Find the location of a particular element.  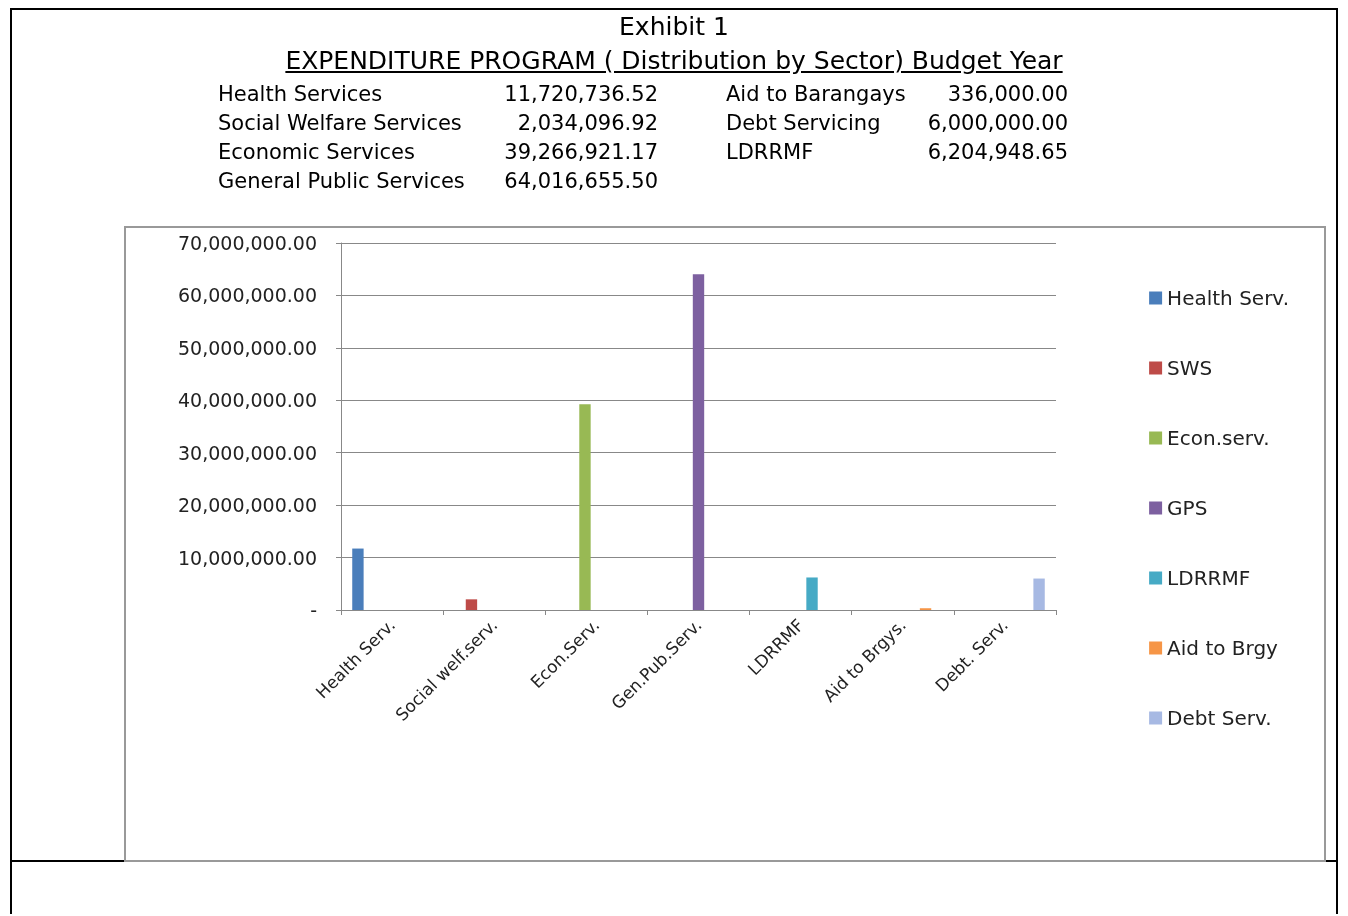

text: General Public Services is located at coordinates (341, 181).